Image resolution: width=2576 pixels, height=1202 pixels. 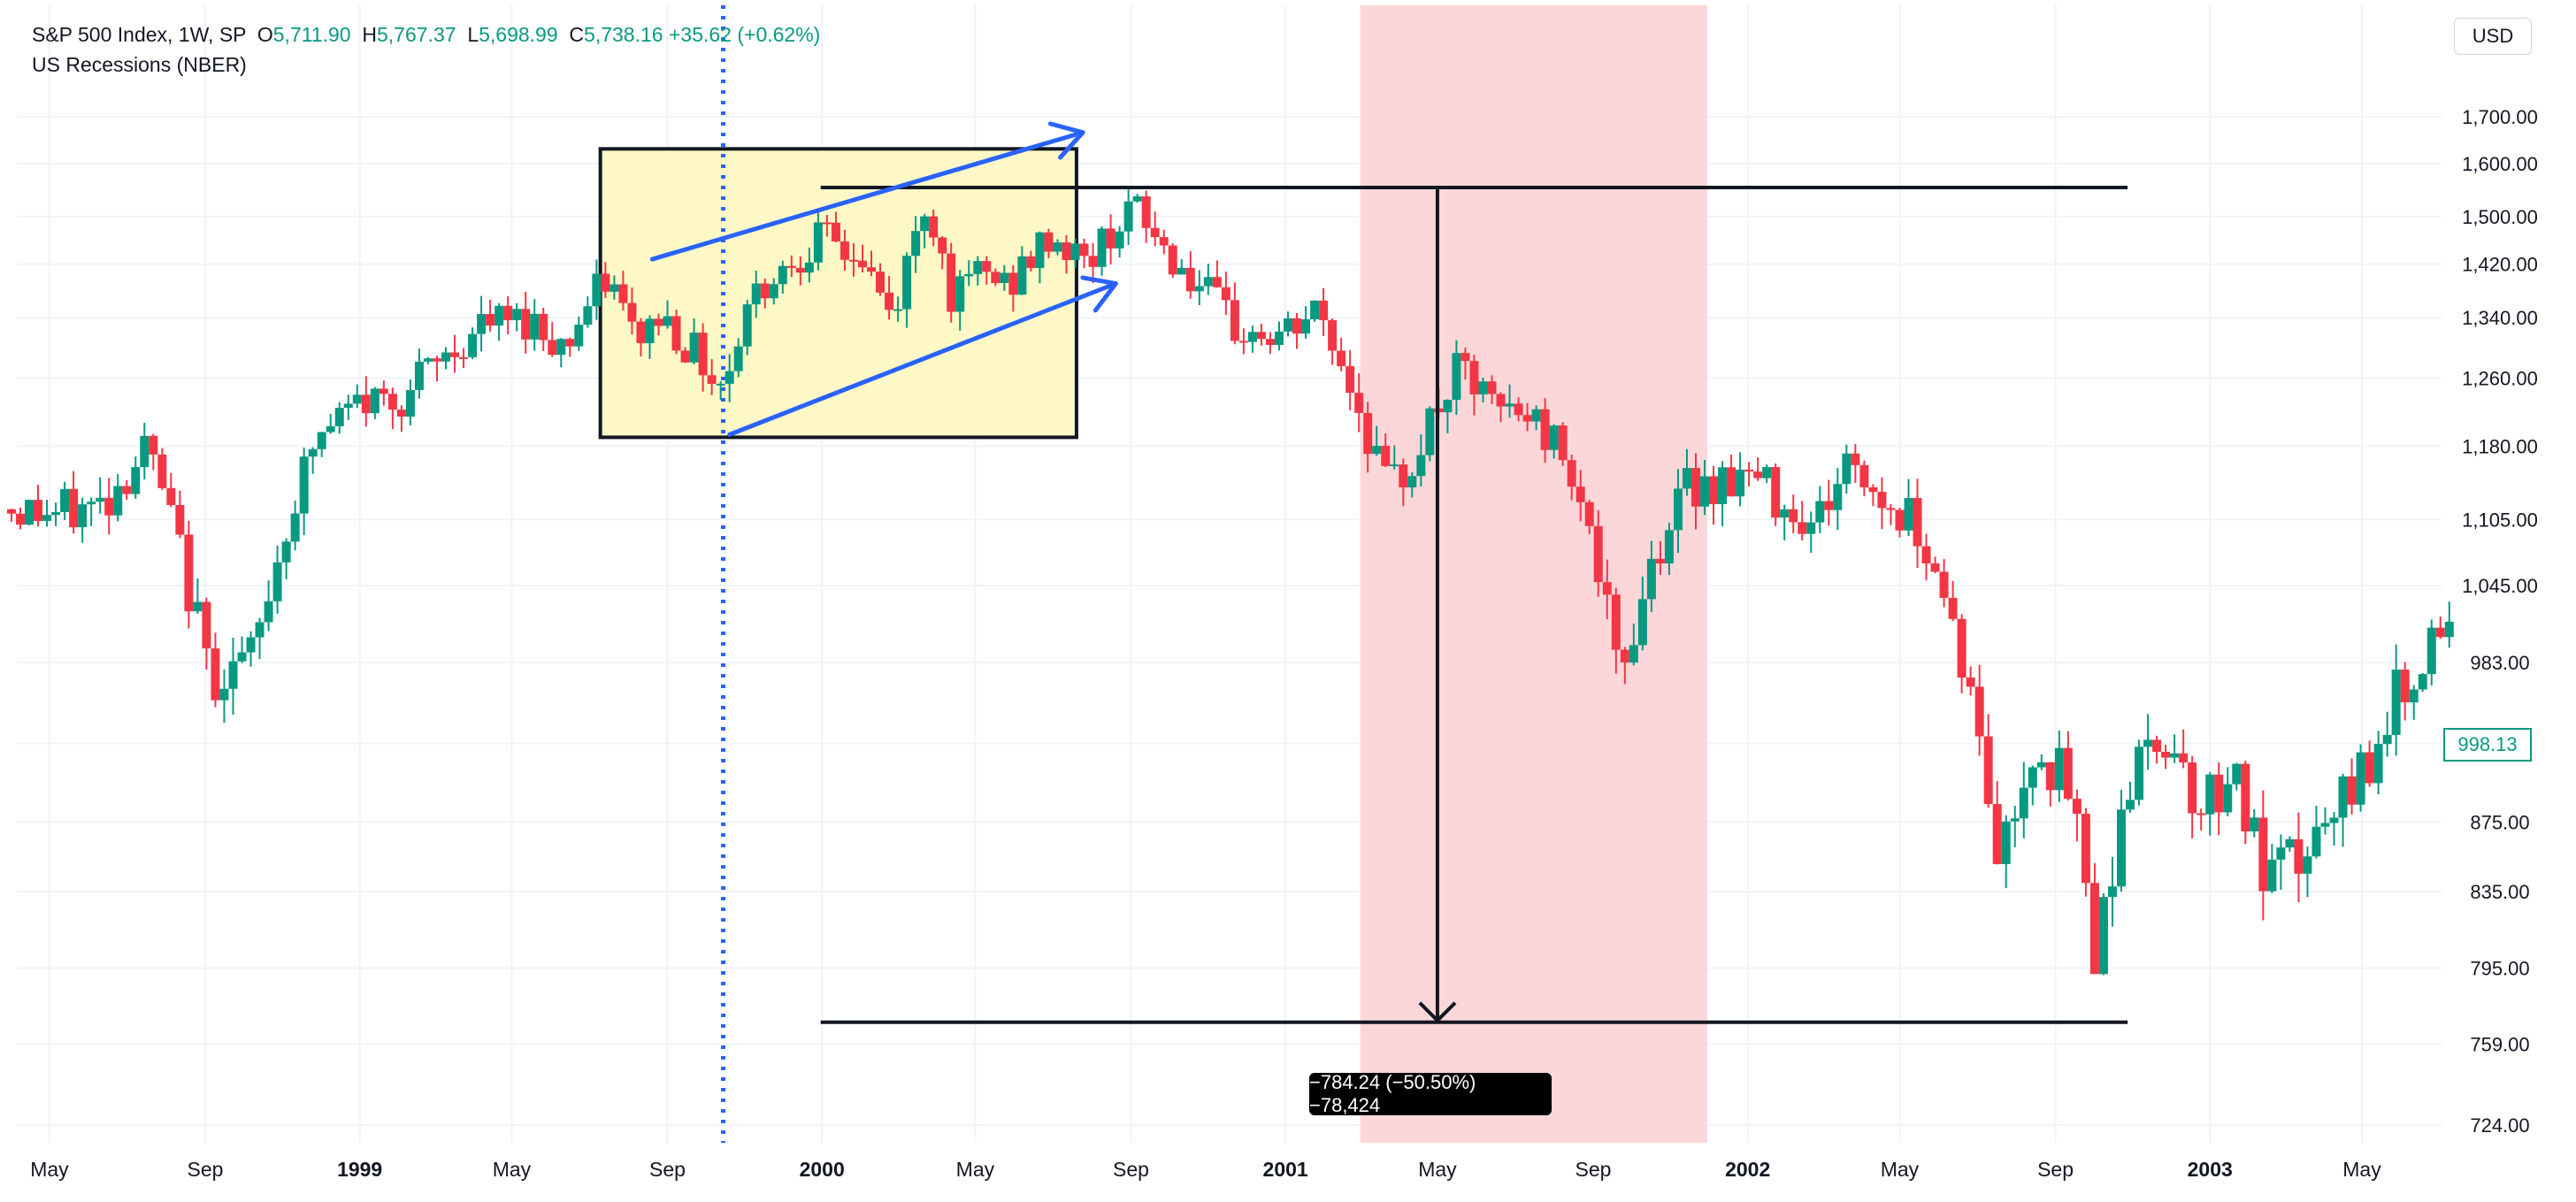 I want to click on currency-button: USD, so click(x=2493, y=37).